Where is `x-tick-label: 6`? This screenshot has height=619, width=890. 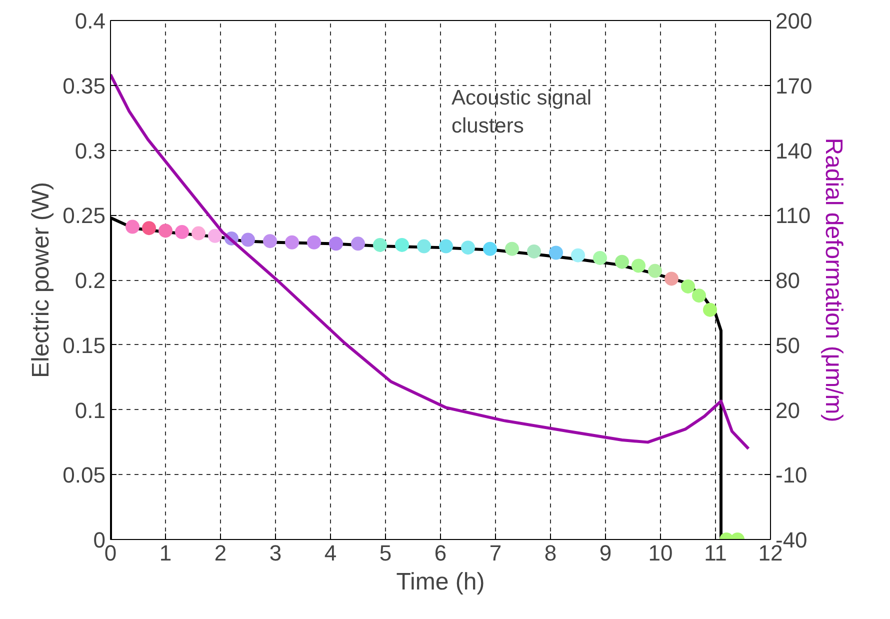 x-tick-label: 6 is located at coordinates (440, 553).